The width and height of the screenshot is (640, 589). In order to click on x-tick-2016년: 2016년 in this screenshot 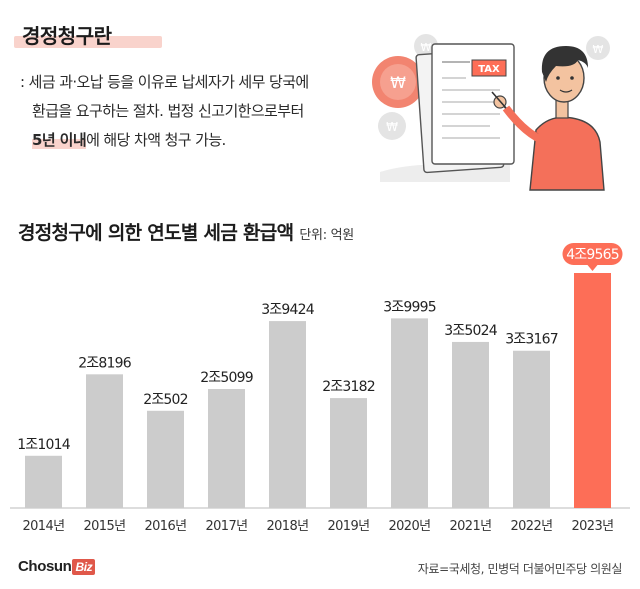, I will do `click(165, 526)`.